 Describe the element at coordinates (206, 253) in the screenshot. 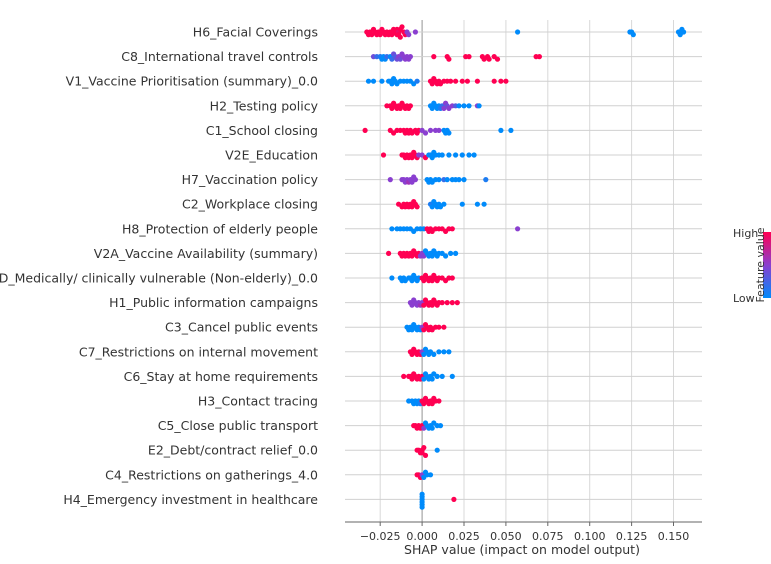

I see `feature-label: V2A_Vaccine Availability (summary)` at that location.